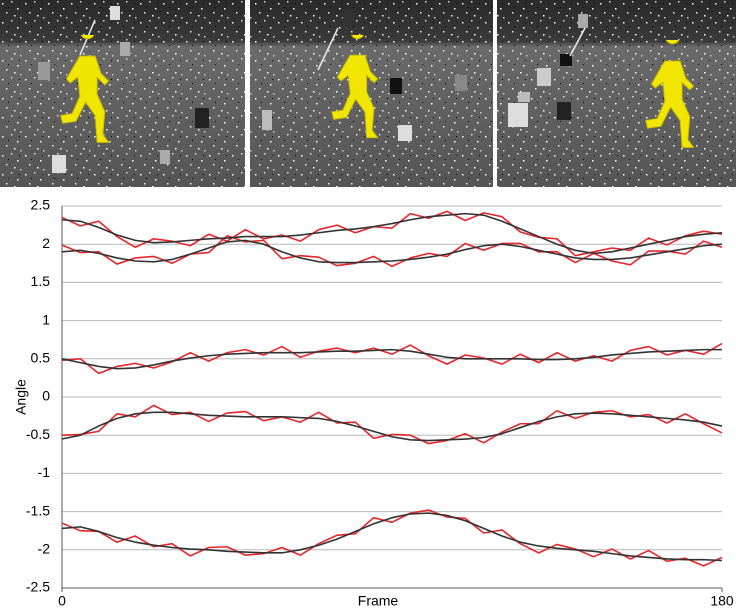 The height and width of the screenshot is (615, 736). Describe the element at coordinates (722, 601) in the screenshot. I see `x-tick-label: 180` at that location.